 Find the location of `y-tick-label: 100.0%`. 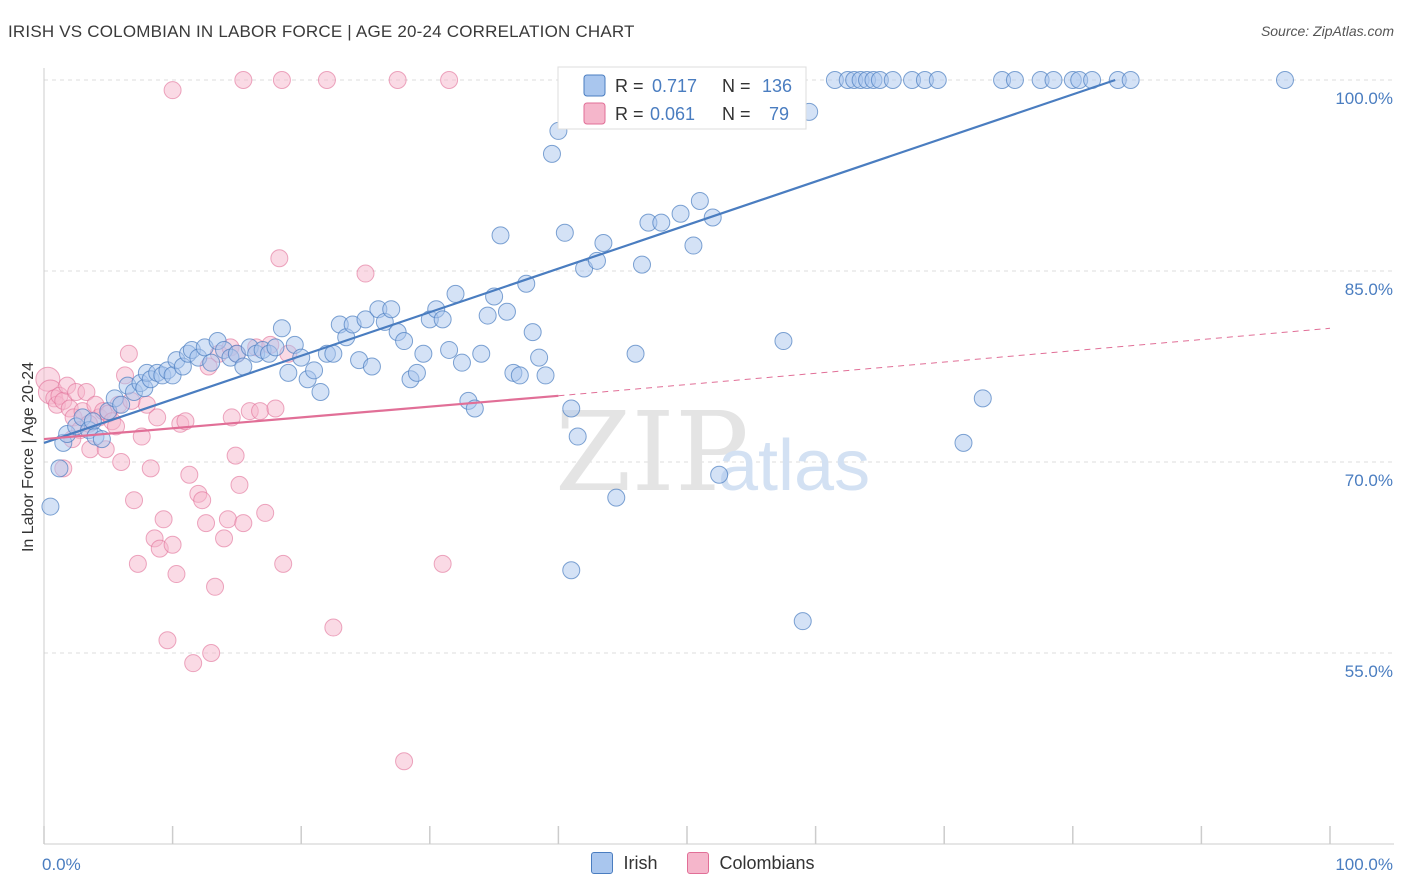

y-tick-label: 100.0% is located at coordinates (1364, 98).